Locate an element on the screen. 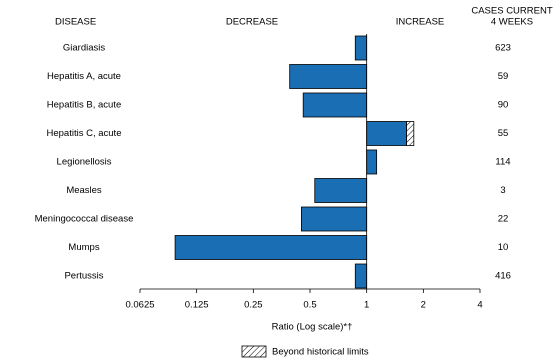 Image resolution: width=560 pixels, height=363 pixels. x-tick-label: 1 is located at coordinates (366, 305).